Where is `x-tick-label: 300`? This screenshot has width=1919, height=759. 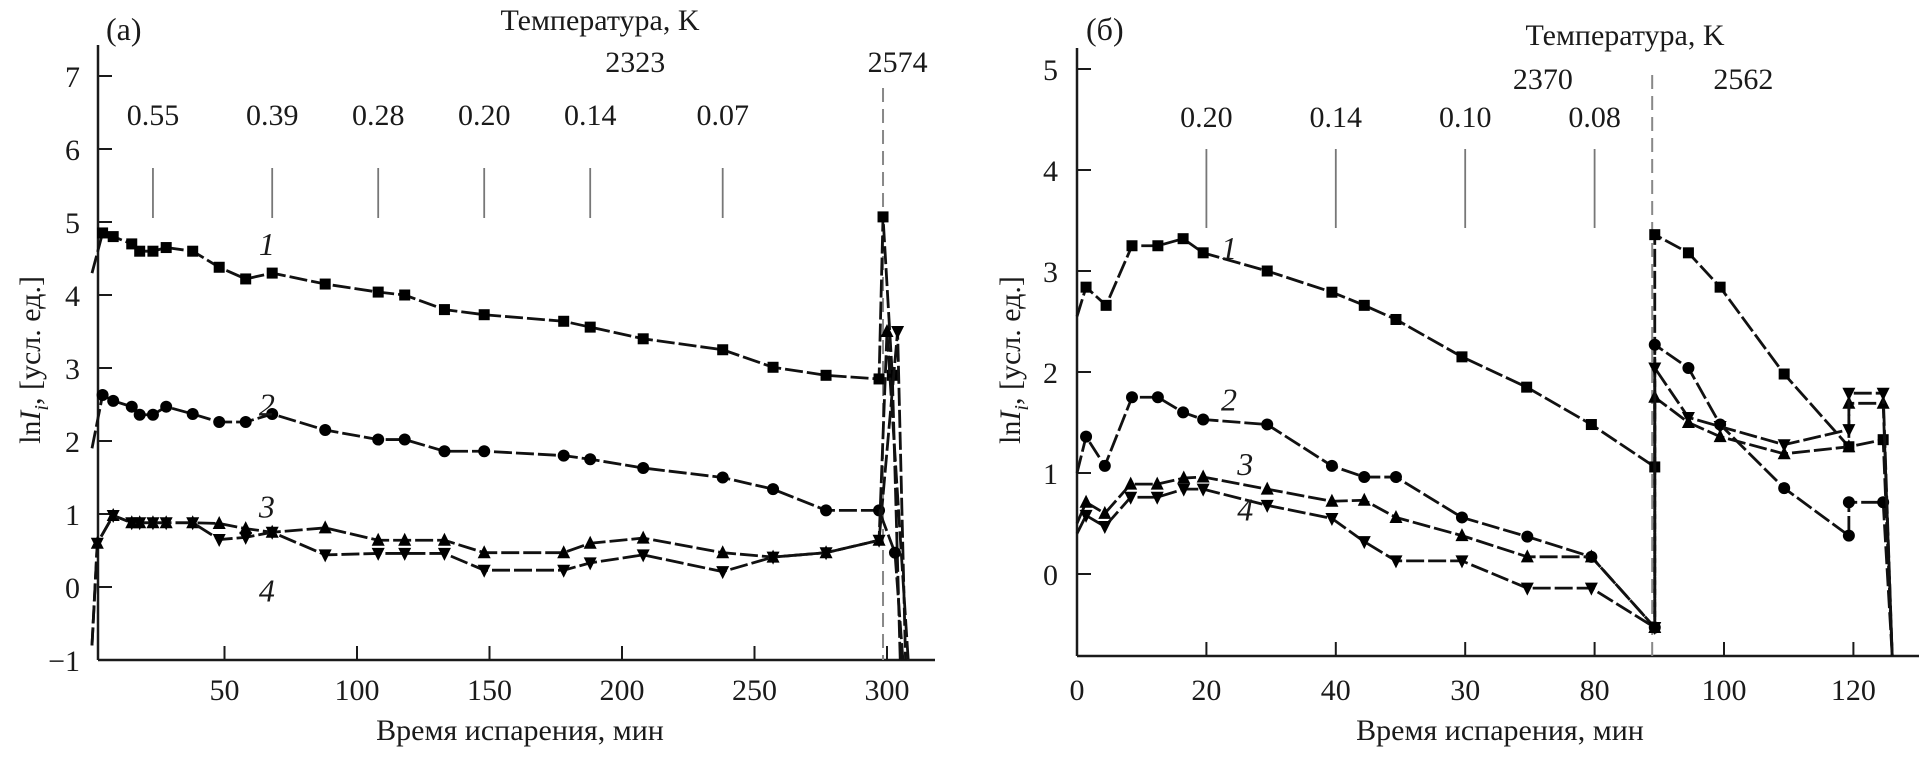
x-tick-label: 300 is located at coordinates (887, 690).